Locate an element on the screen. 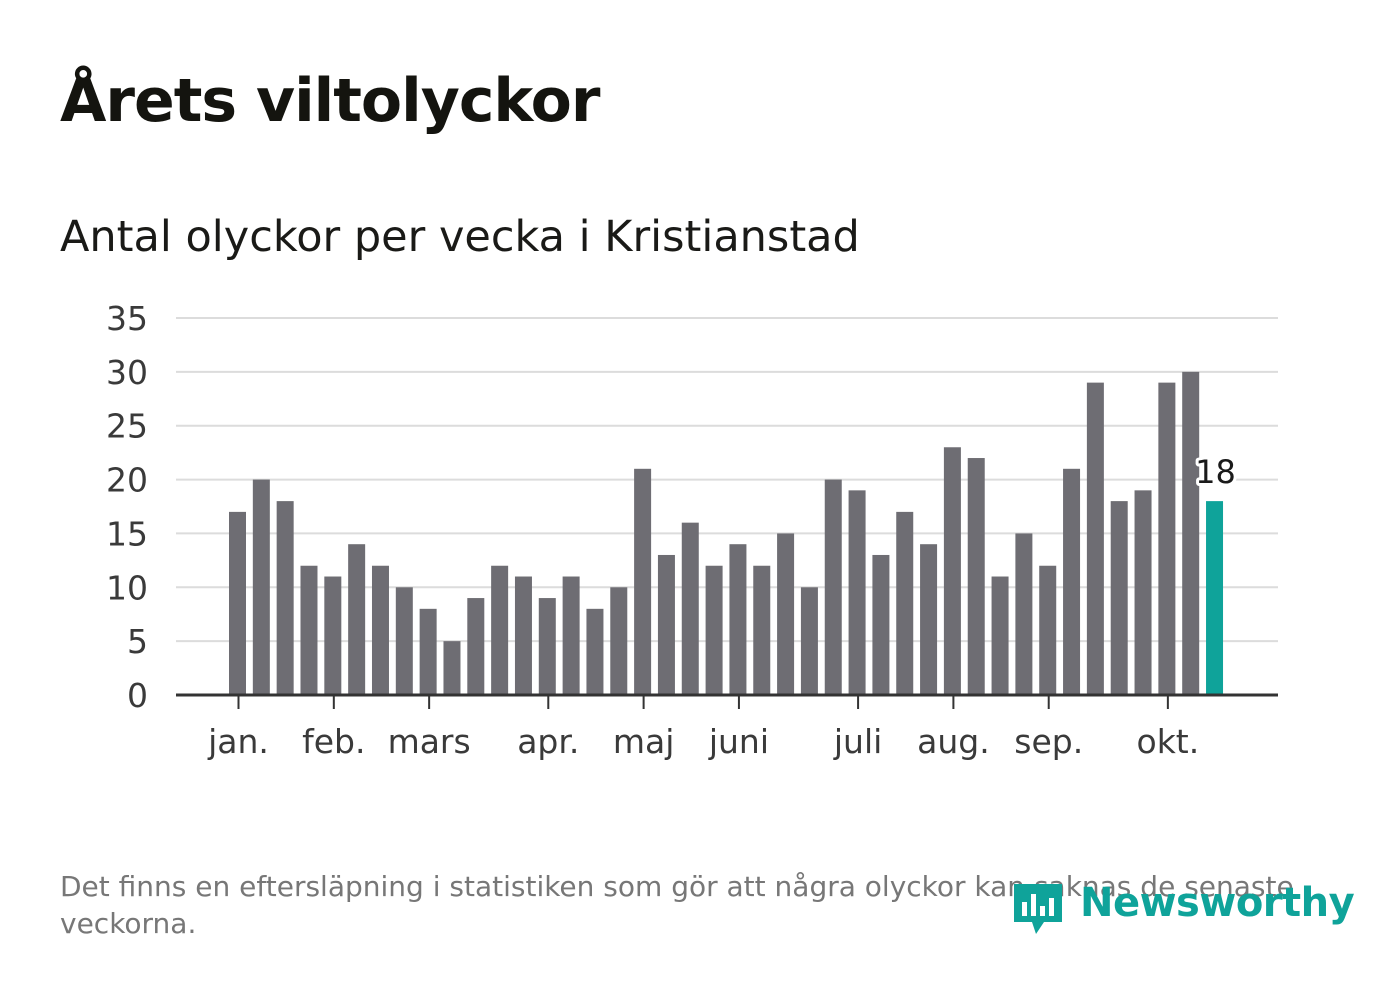  chart-subtitle: Antal olyckor per vecka i Kristianstad is located at coordinates (460, 237).